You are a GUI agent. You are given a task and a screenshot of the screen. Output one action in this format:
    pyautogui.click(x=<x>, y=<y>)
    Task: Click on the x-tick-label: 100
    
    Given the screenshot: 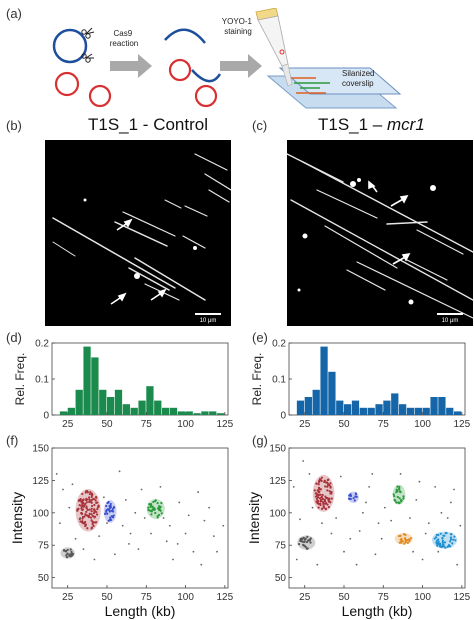 What is the action you would take?
    pyautogui.click(x=185, y=424)
    